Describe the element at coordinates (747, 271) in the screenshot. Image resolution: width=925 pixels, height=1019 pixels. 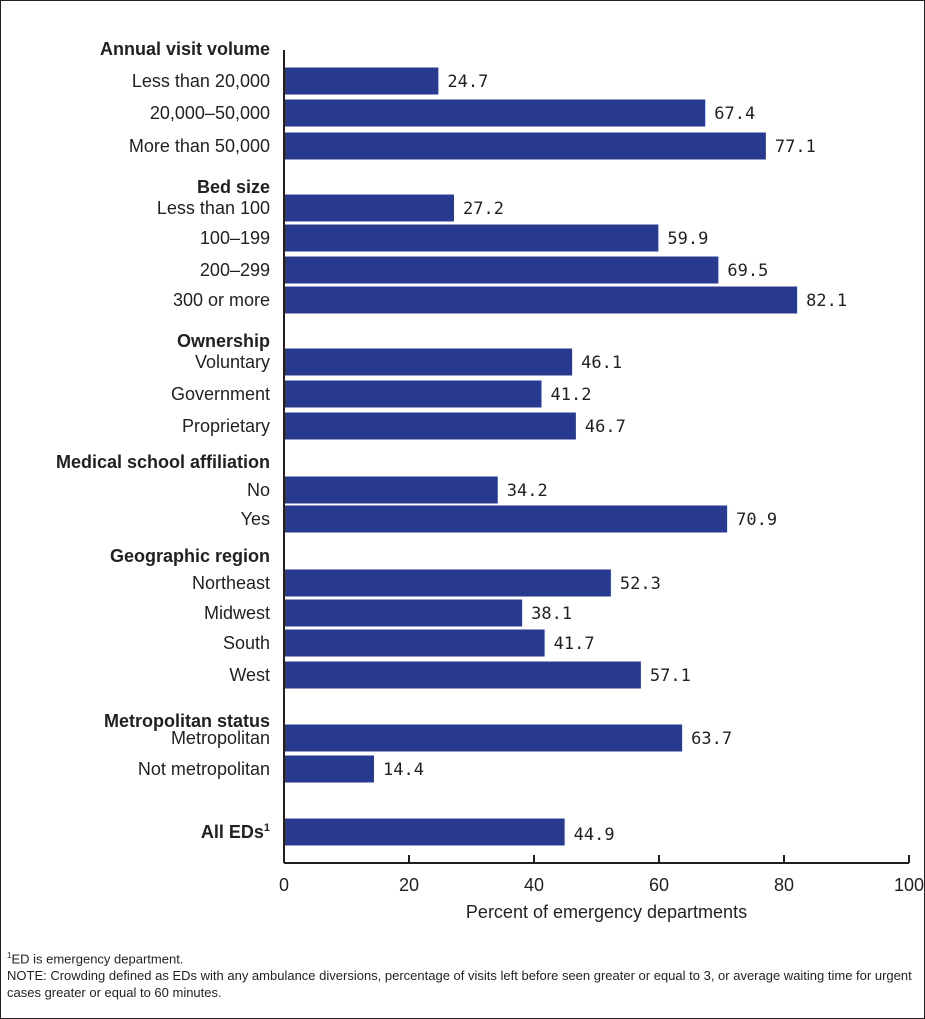
I see `data-label: 69.5` at that location.